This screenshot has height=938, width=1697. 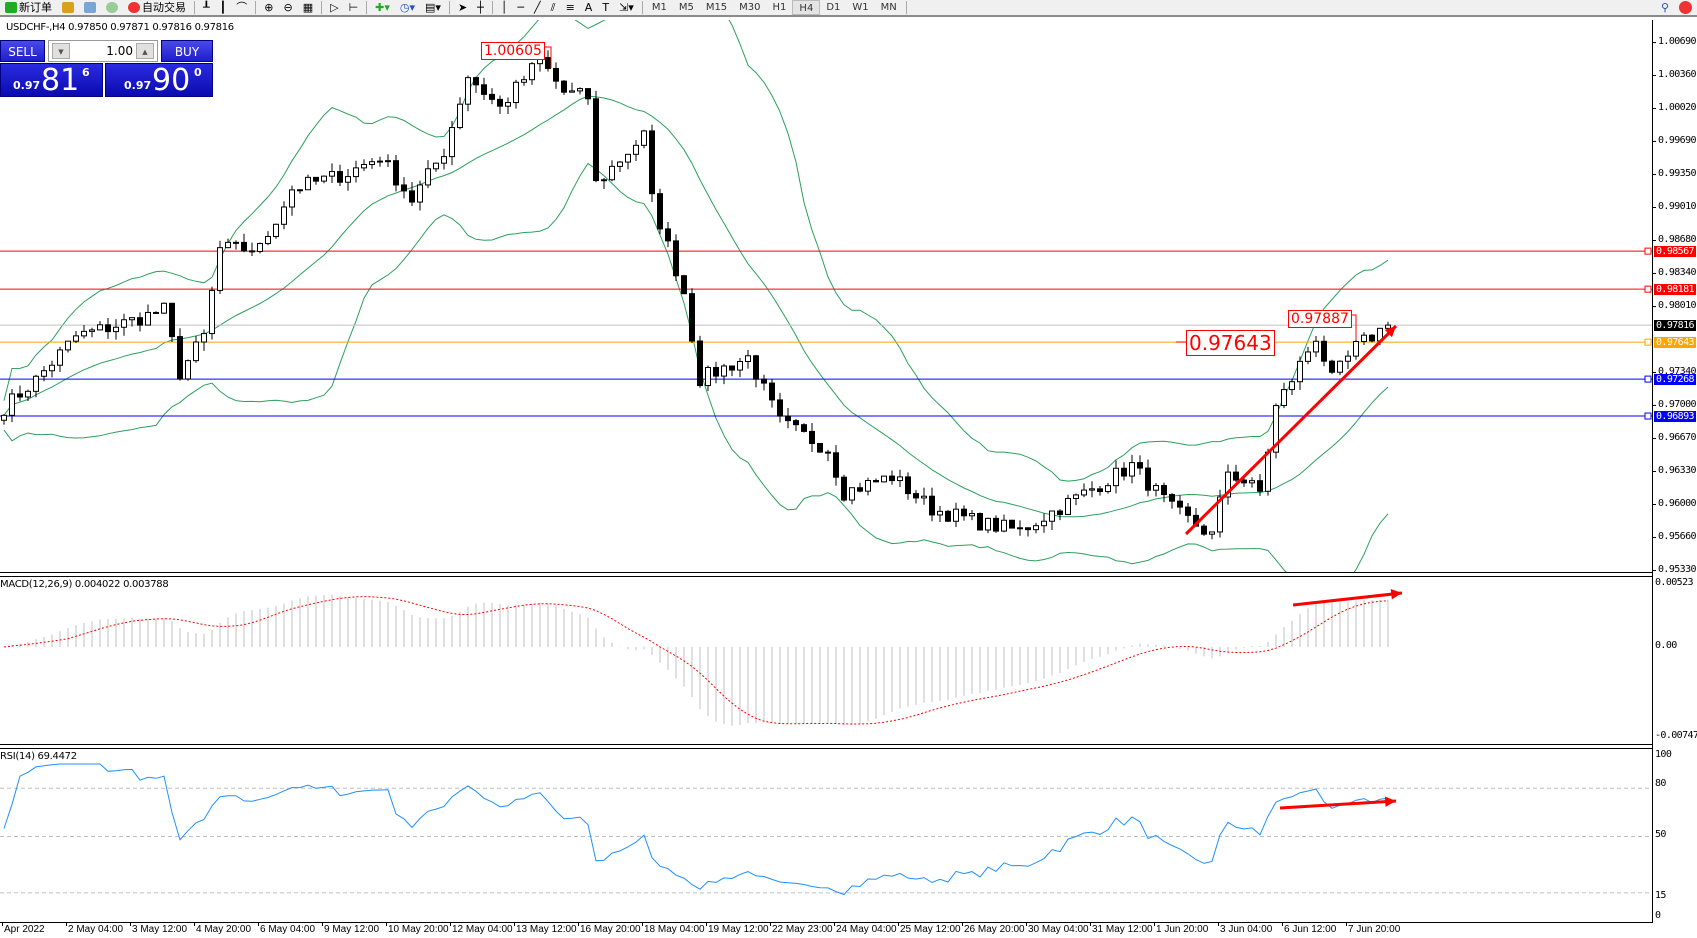 What do you see at coordinates (1648, 379) in the screenshot?
I see `line-handle-icon` at bounding box center [1648, 379].